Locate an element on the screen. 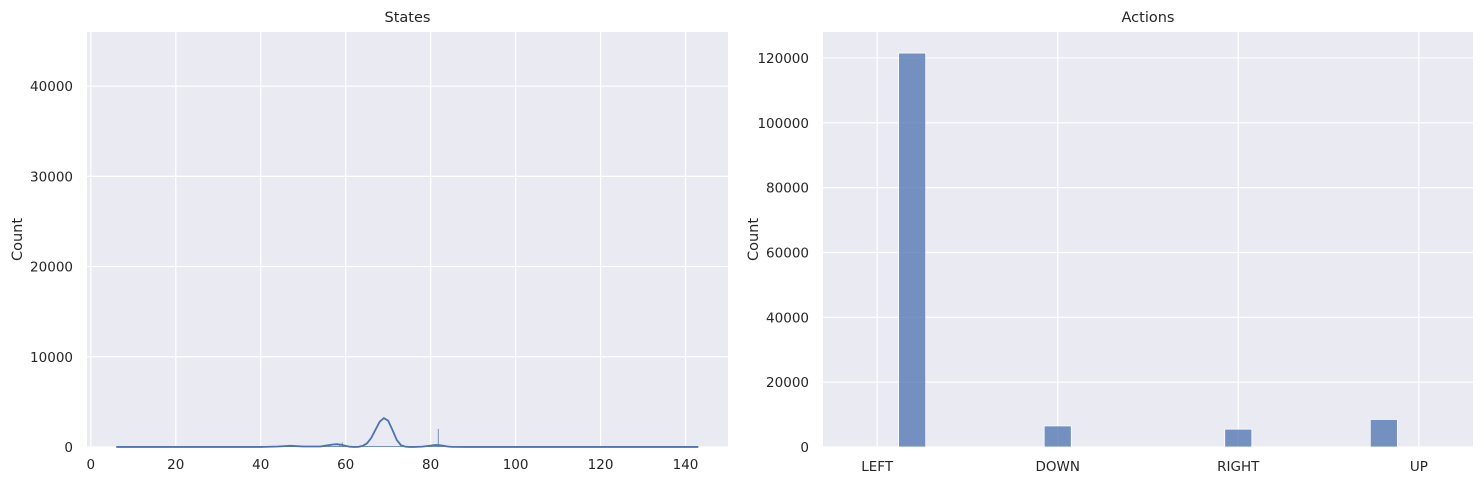 The height and width of the screenshot is (484, 1484). states-x-tick-label: 60 is located at coordinates (345, 465).